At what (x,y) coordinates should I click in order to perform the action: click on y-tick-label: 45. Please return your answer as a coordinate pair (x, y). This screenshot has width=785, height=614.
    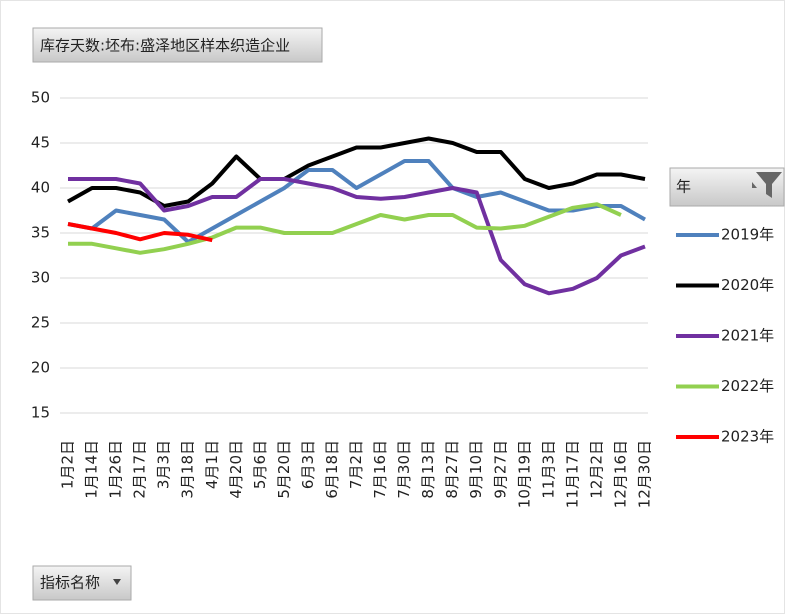
    Looking at the image, I should click on (40, 143).